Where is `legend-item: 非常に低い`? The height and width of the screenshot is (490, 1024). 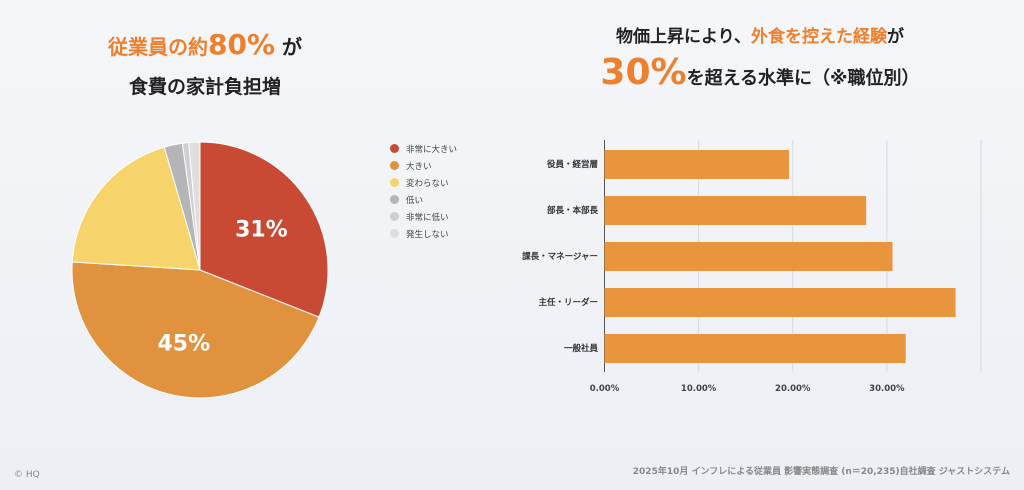 legend-item: 非常に低い is located at coordinates (423, 216).